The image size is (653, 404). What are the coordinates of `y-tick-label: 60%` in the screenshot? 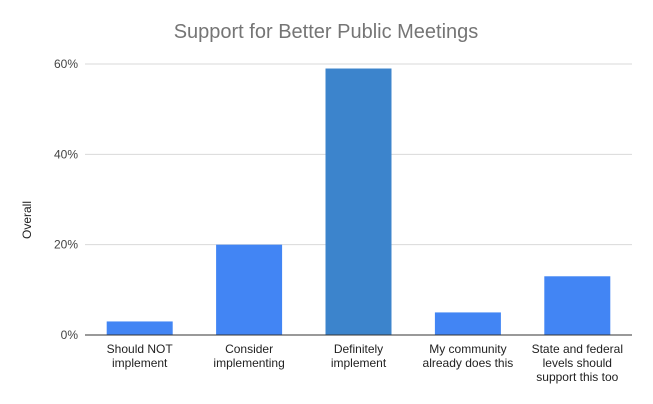 It's located at (66, 64).